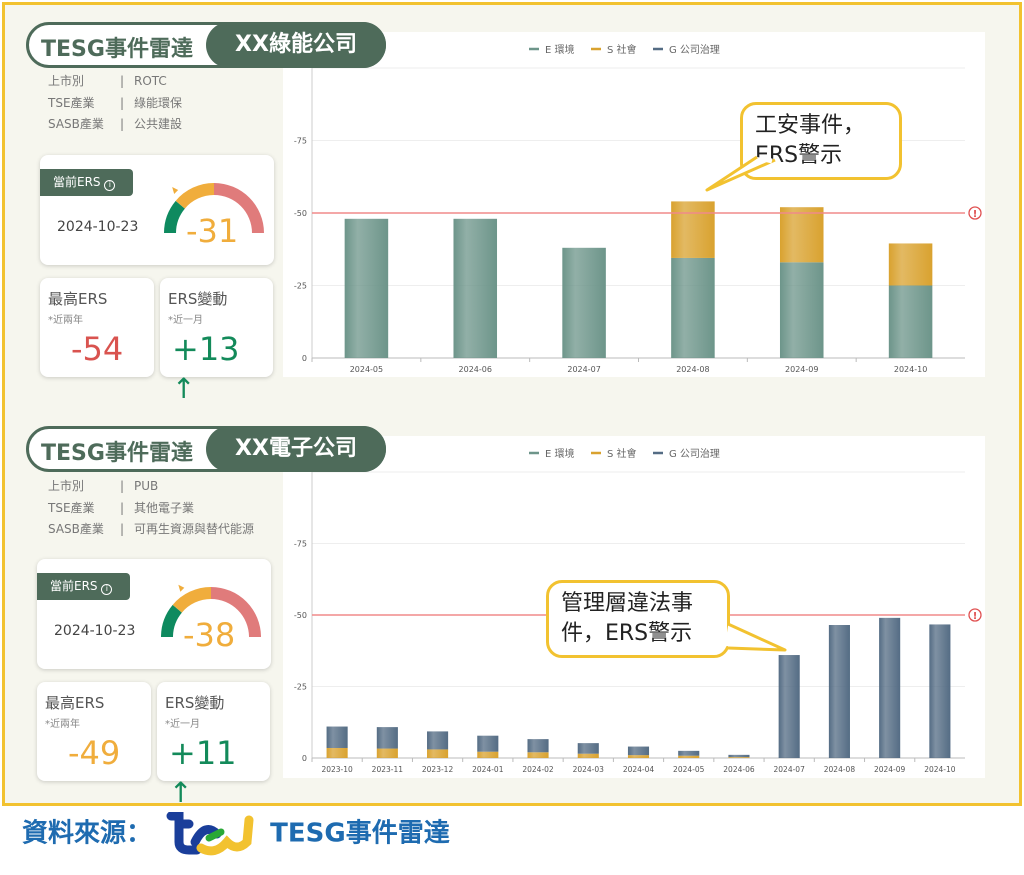 The width and height of the screenshot is (1024, 875). What do you see at coordinates (589, 769) in the screenshot?
I see `x-tick-label: 2024-03` at bounding box center [589, 769].